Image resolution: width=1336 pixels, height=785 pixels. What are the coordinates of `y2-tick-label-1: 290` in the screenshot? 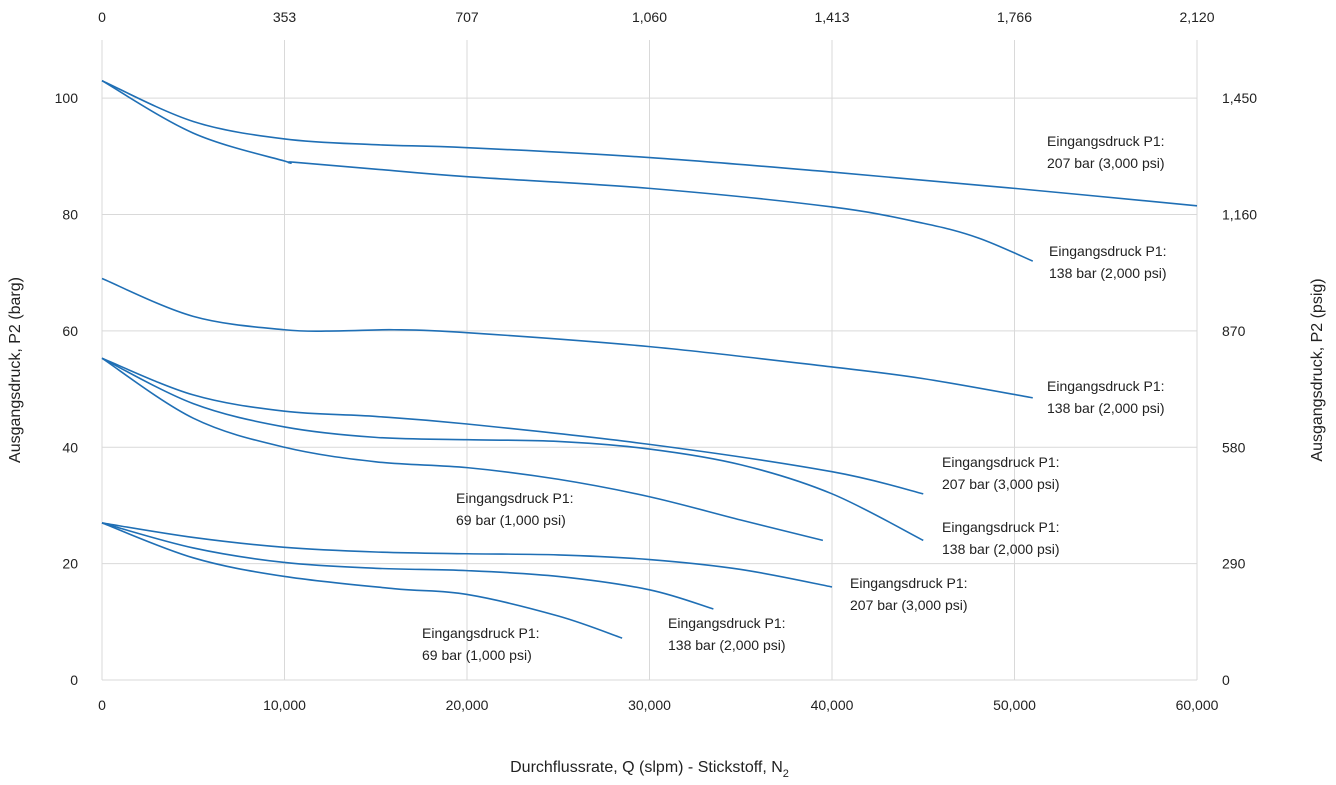 It's located at (1234, 564).